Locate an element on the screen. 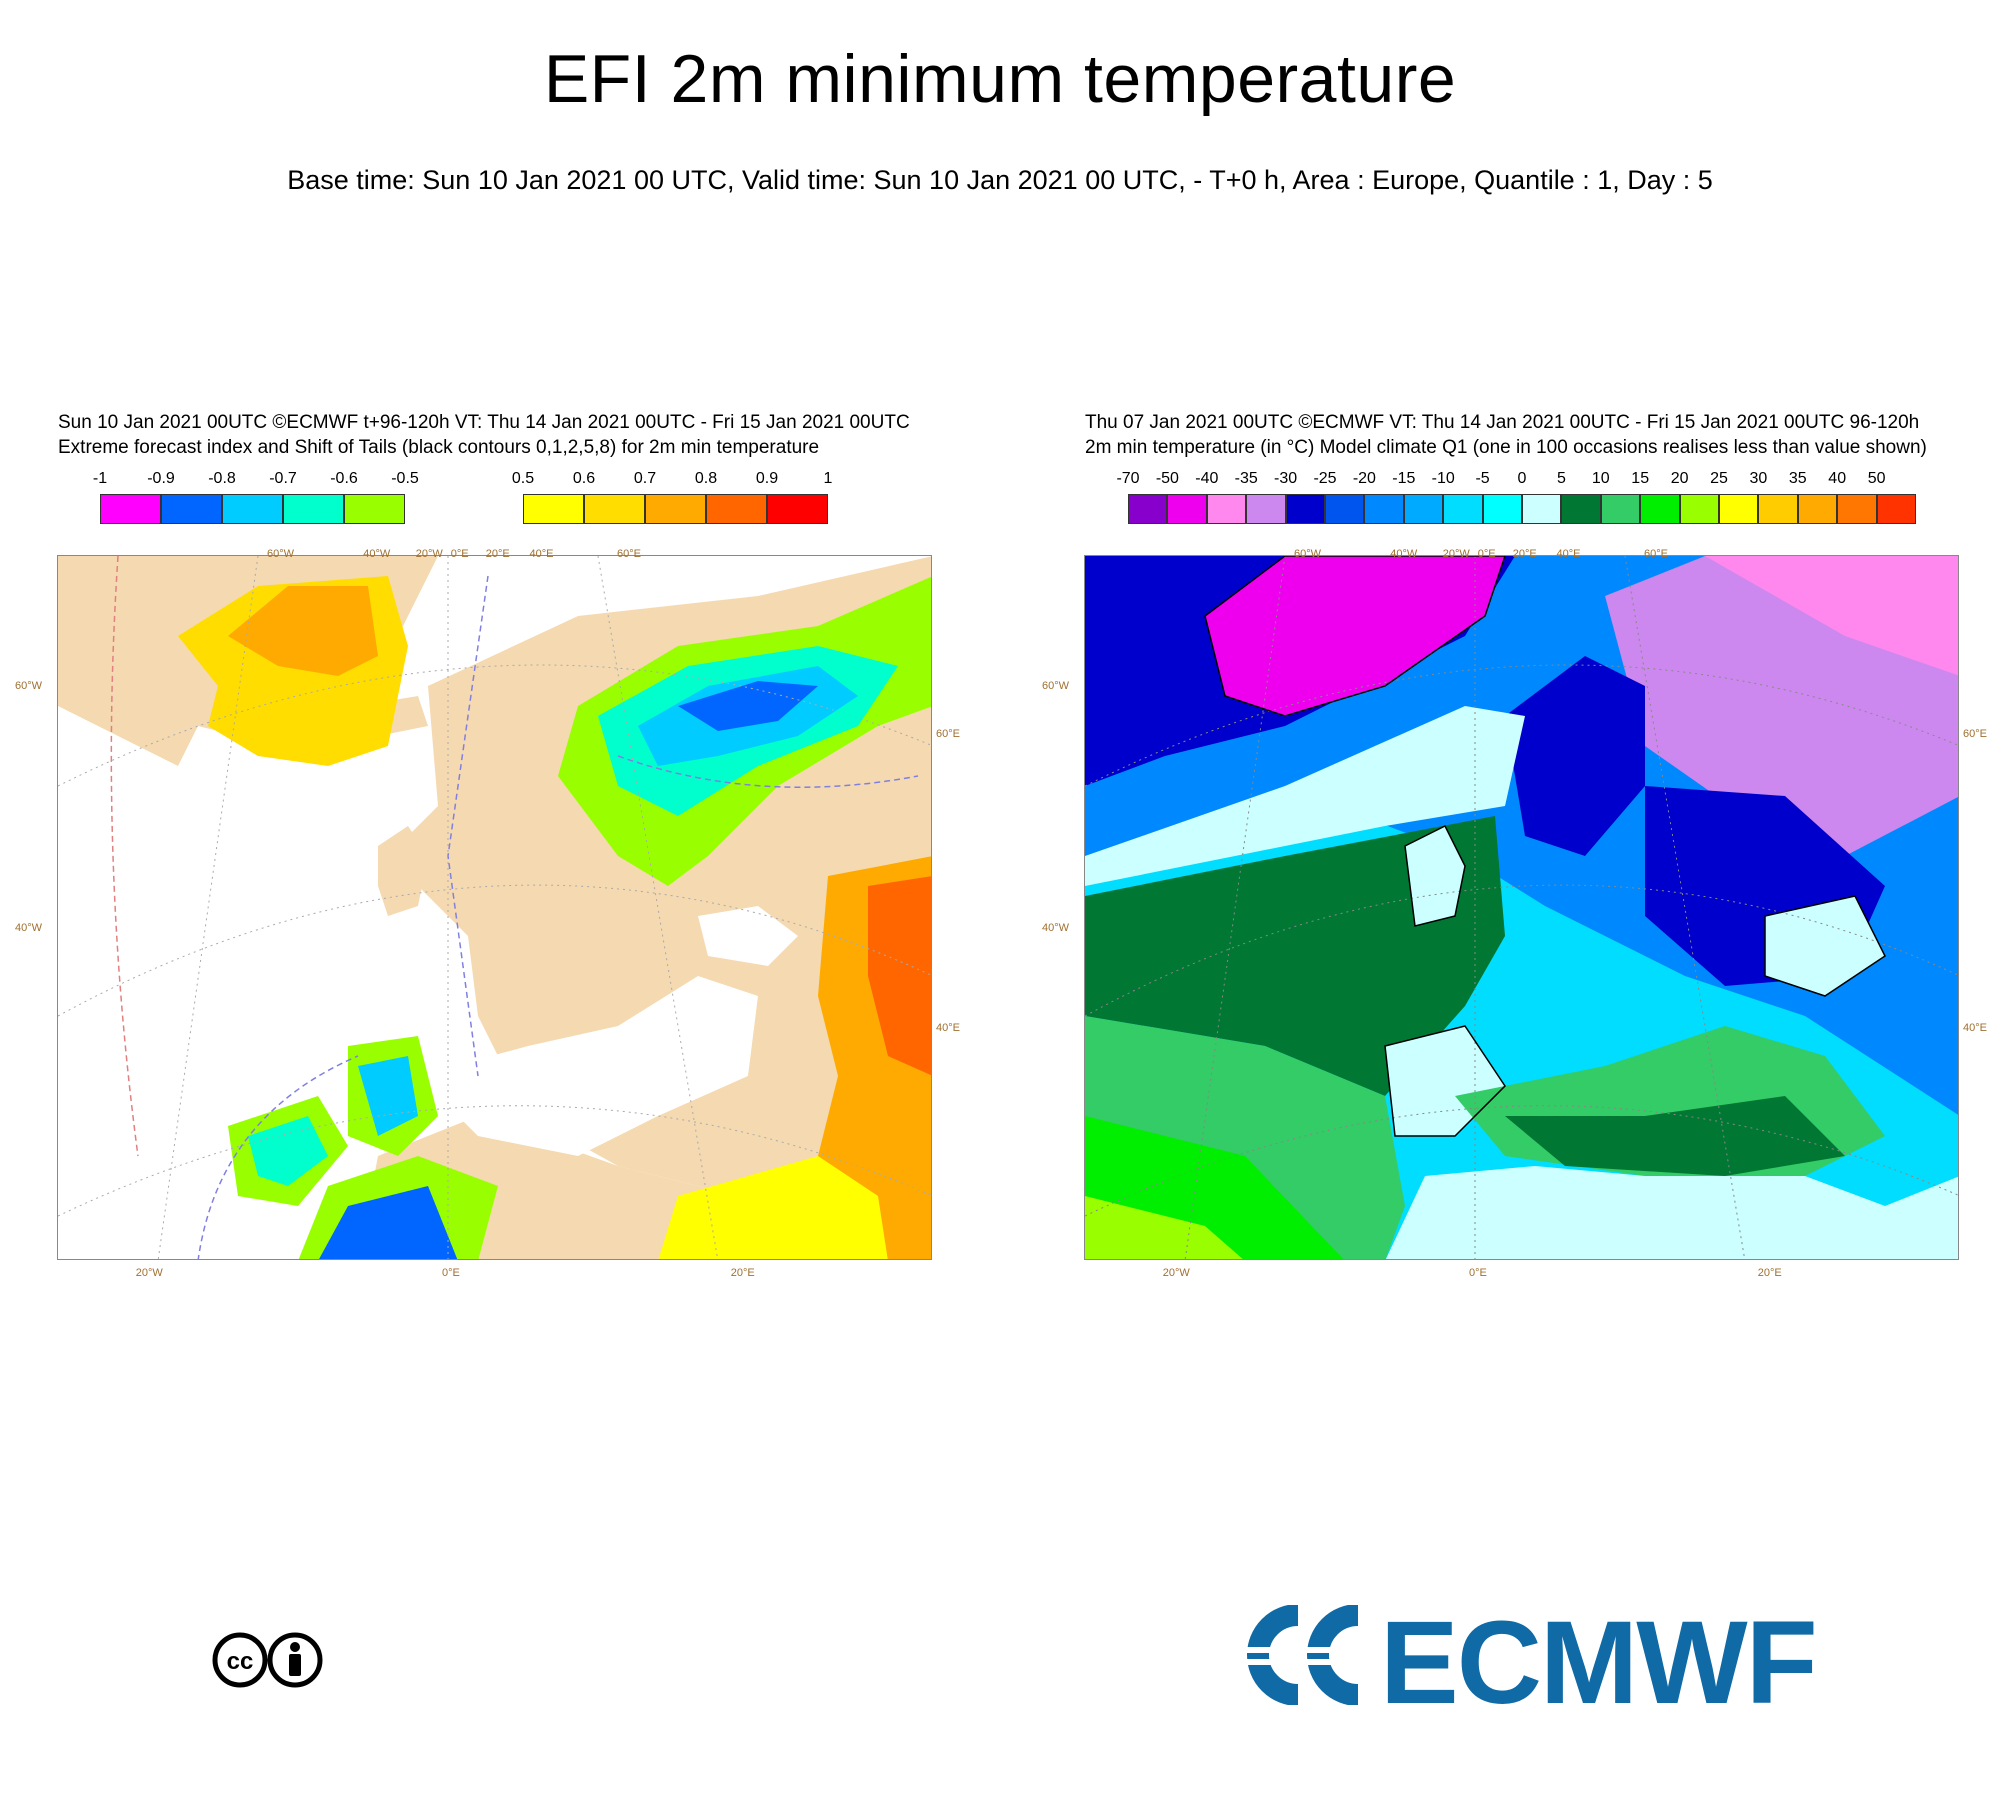 The image size is (2000, 1800). efi-cold-iberia-inner is located at coordinates (388, 1096).